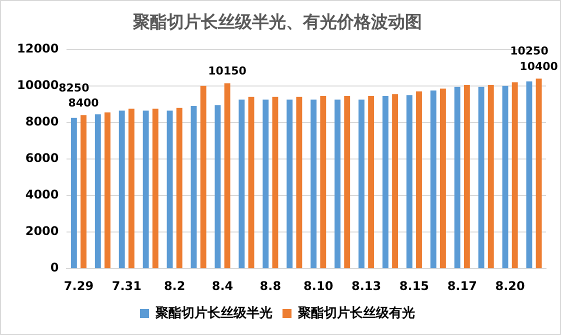 The image size is (561, 335). I want to click on chart-title: 聚酯切片长丝级半光、有光价格波动图, so click(277, 22).